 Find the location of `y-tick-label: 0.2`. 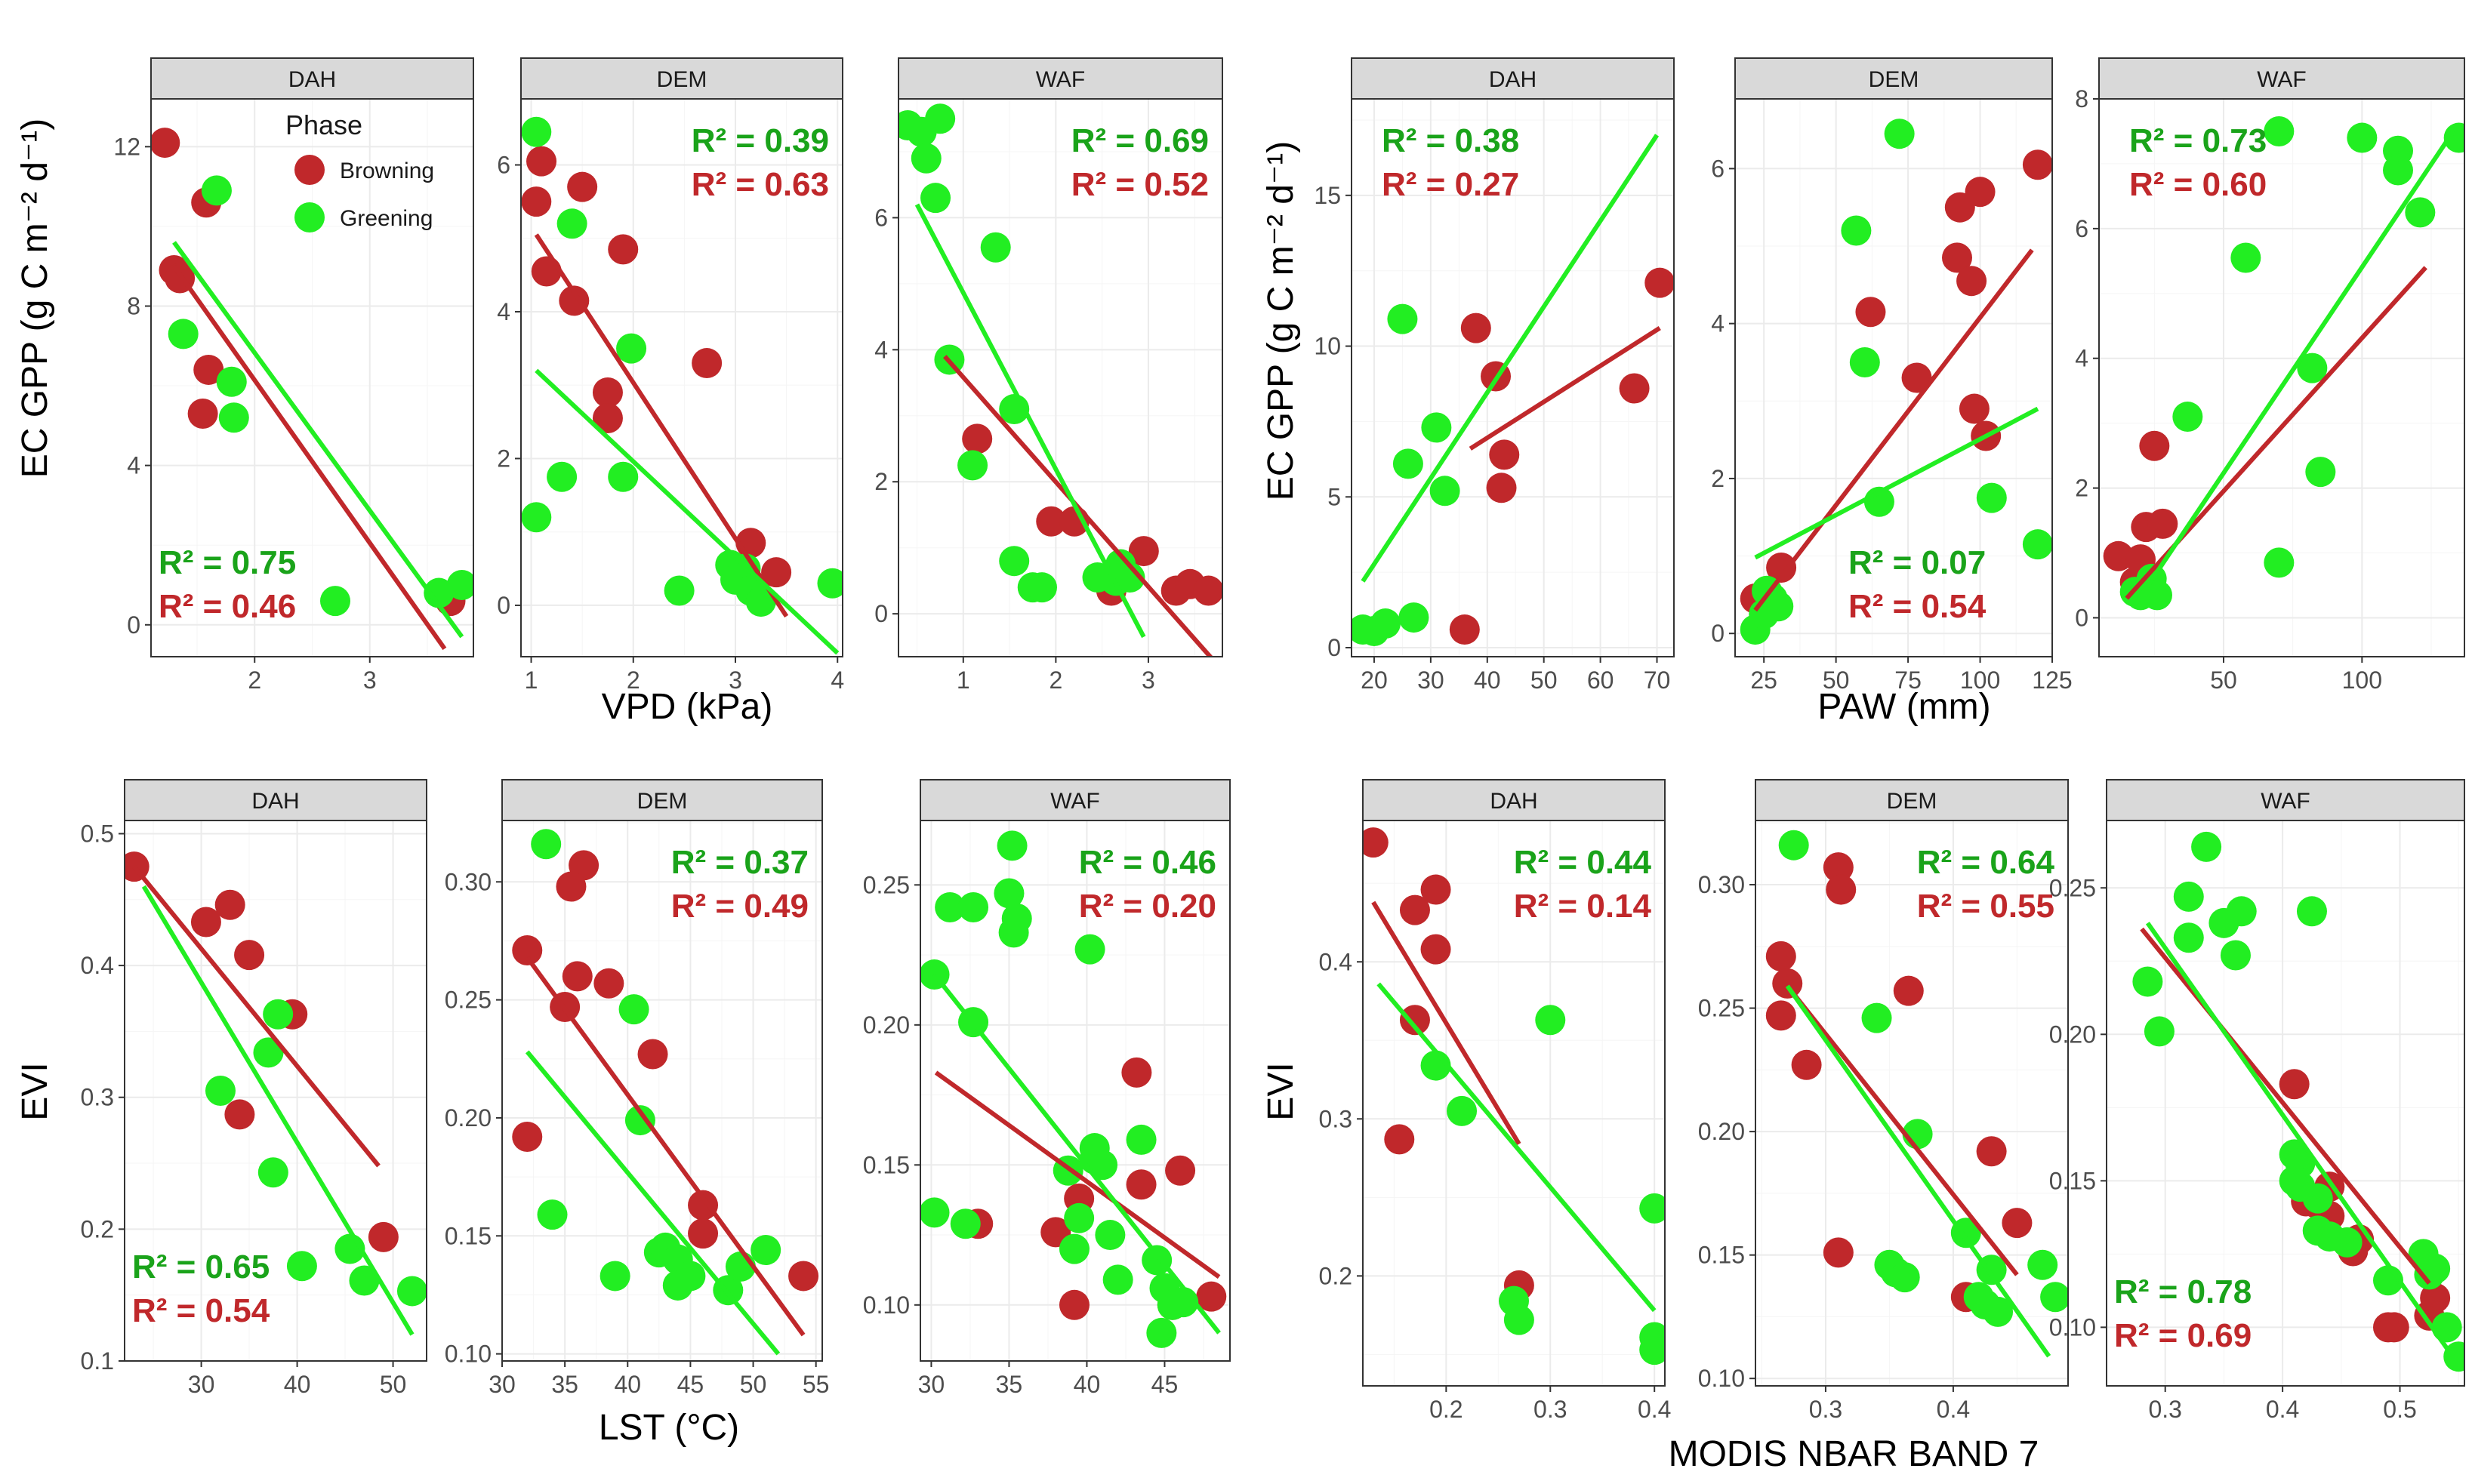

y-tick-label: 0.2 is located at coordinates (1335, 1275).